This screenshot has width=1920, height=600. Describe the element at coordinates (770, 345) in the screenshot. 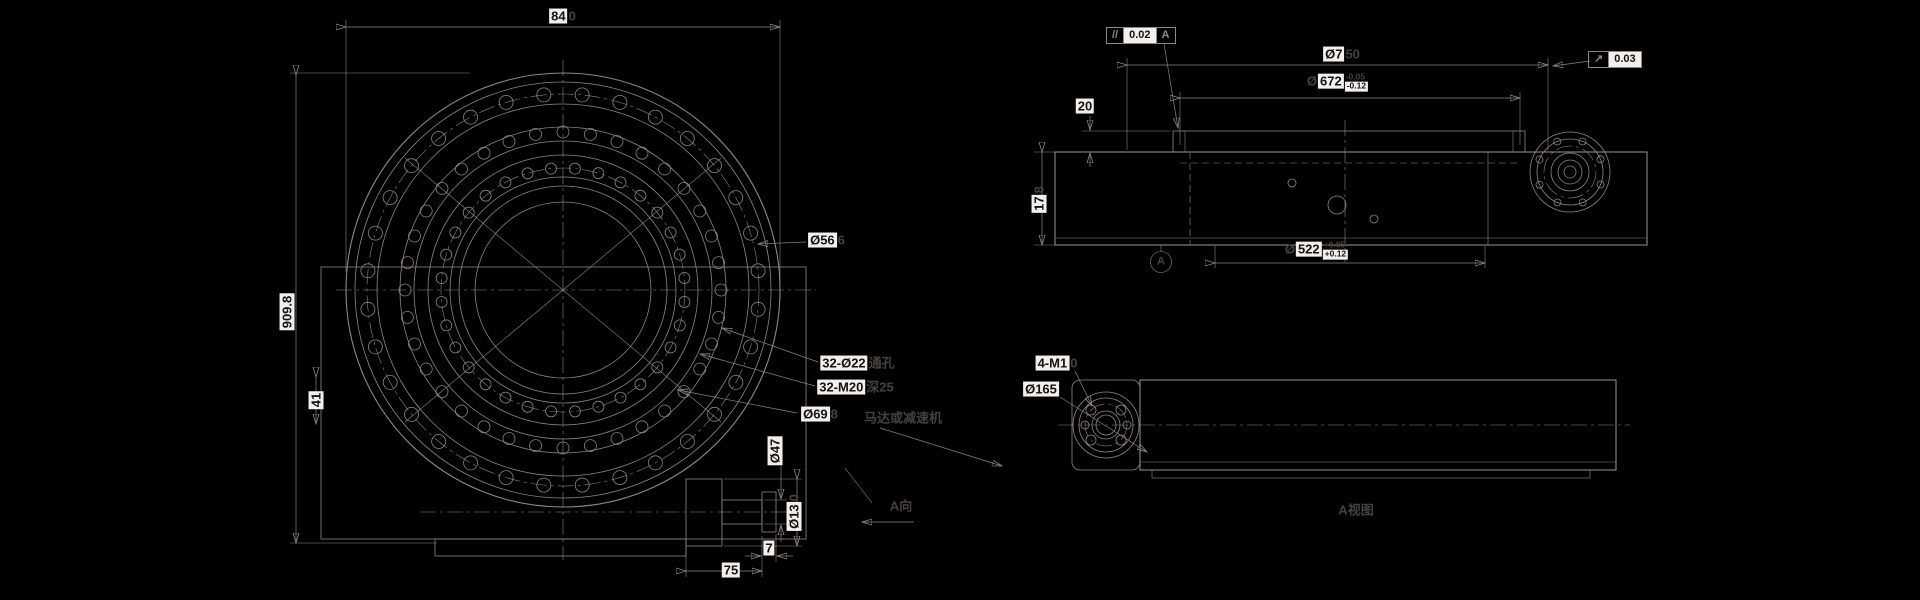

I see `leader-holes22` at that location.